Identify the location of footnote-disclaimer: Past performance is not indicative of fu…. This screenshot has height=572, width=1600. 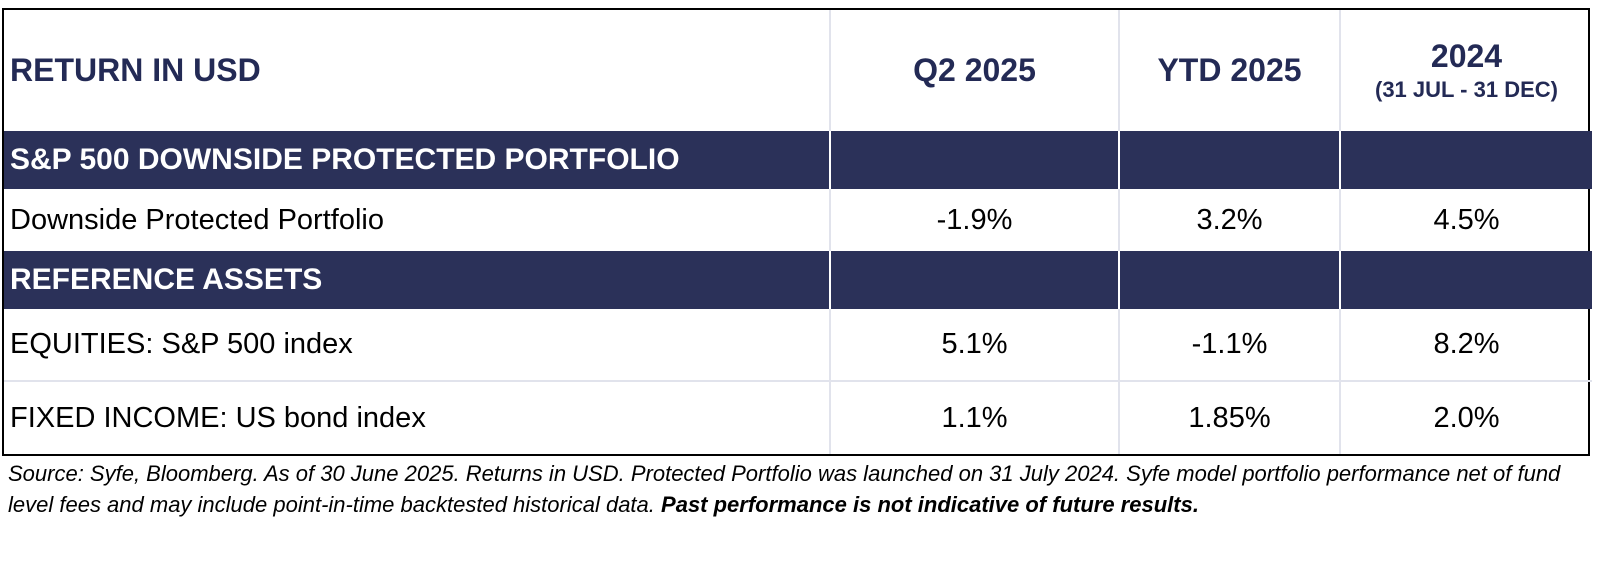
(930, 504).